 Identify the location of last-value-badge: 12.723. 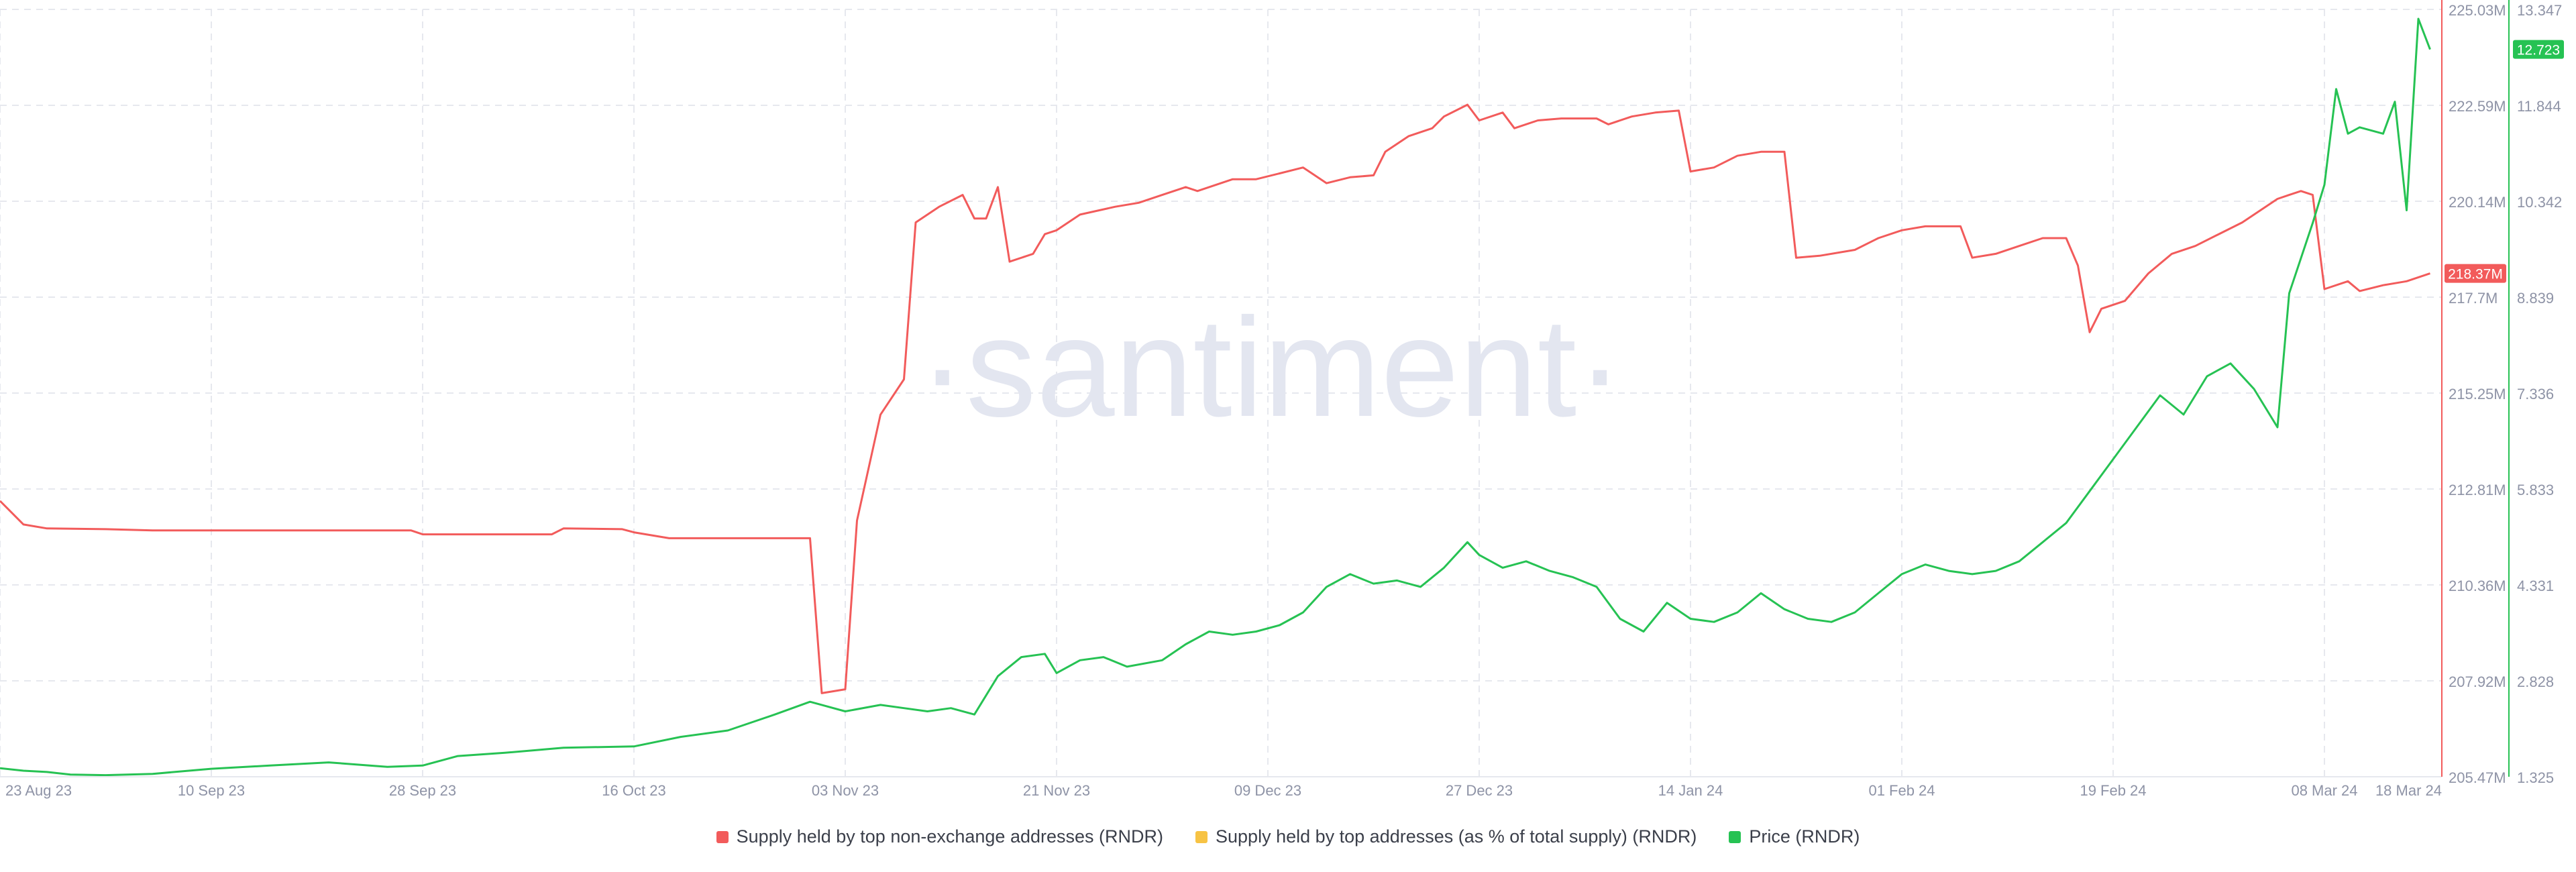
(2538, 51).